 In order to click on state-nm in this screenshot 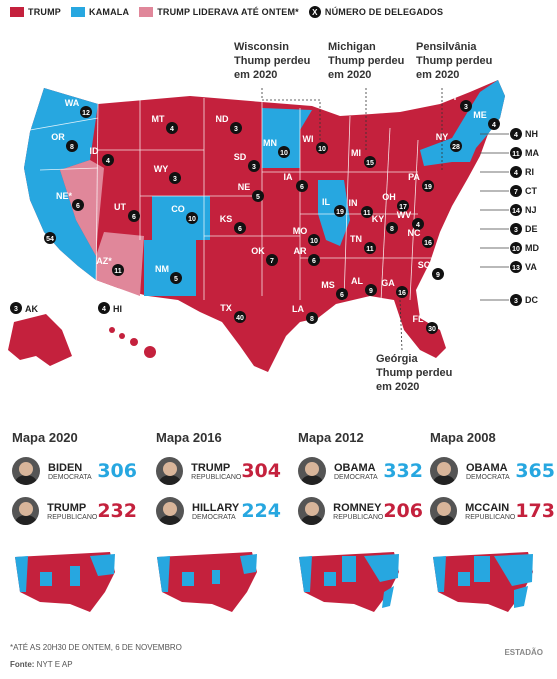, I will do `click(170, 268)`.